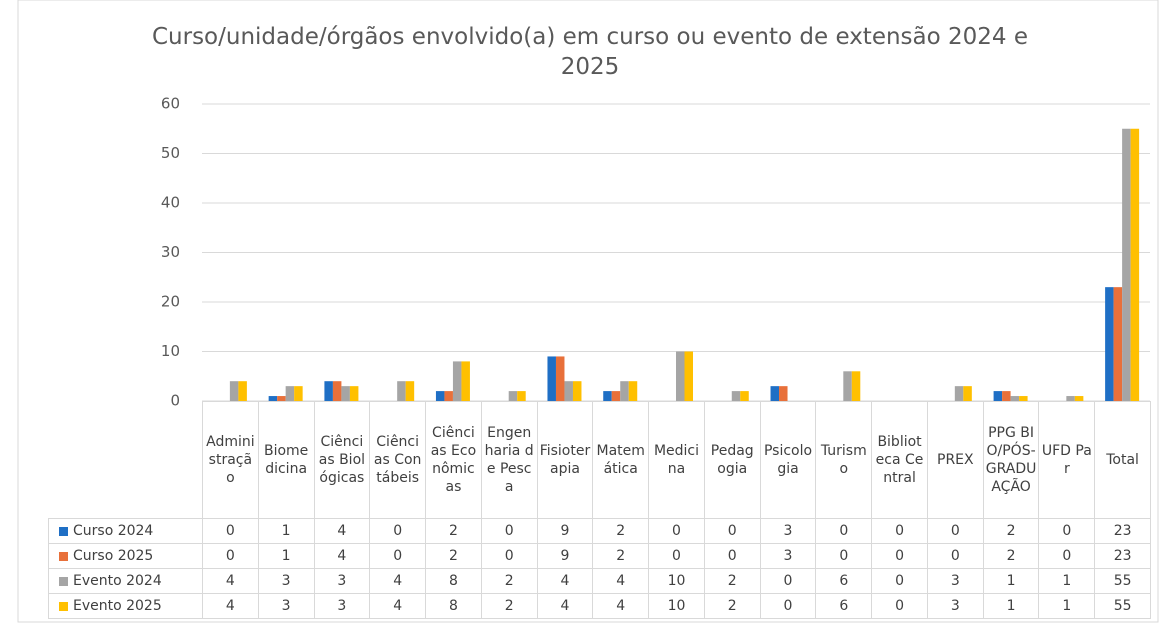 The height and width of the screenshot is (623, 1166). Describe the element at coordinates (342, 460) in the screenshot. I see `category-label: Ciências Biológicas` at that location.